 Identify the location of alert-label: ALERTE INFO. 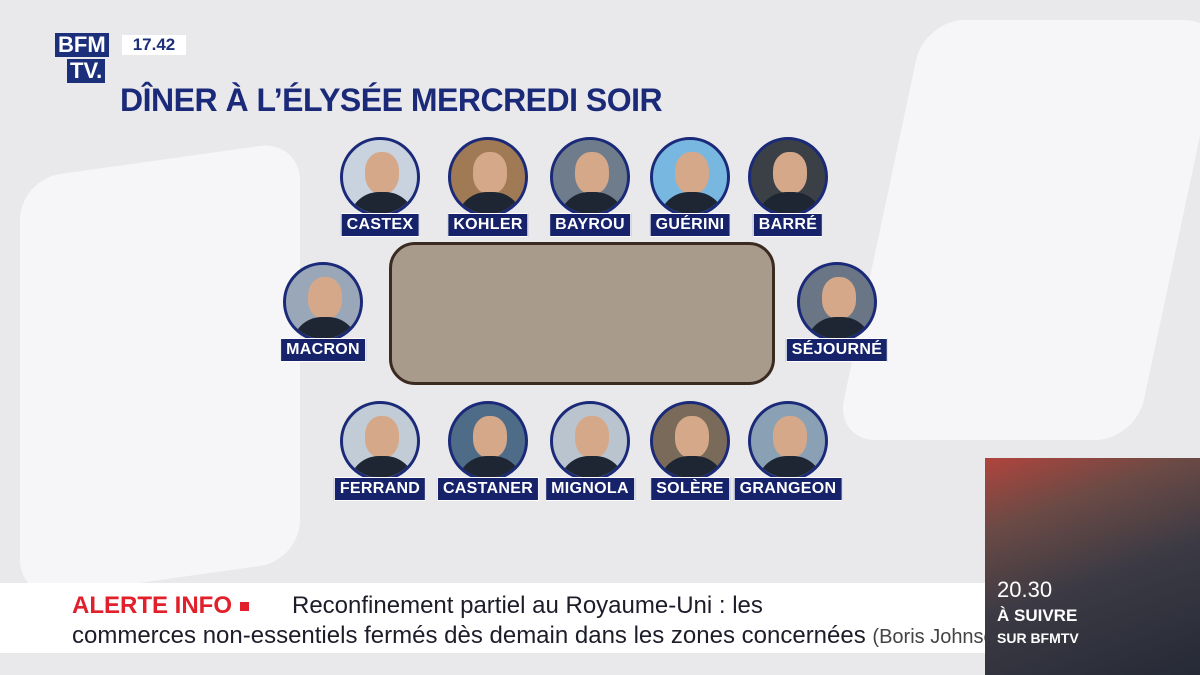
(160, 606).